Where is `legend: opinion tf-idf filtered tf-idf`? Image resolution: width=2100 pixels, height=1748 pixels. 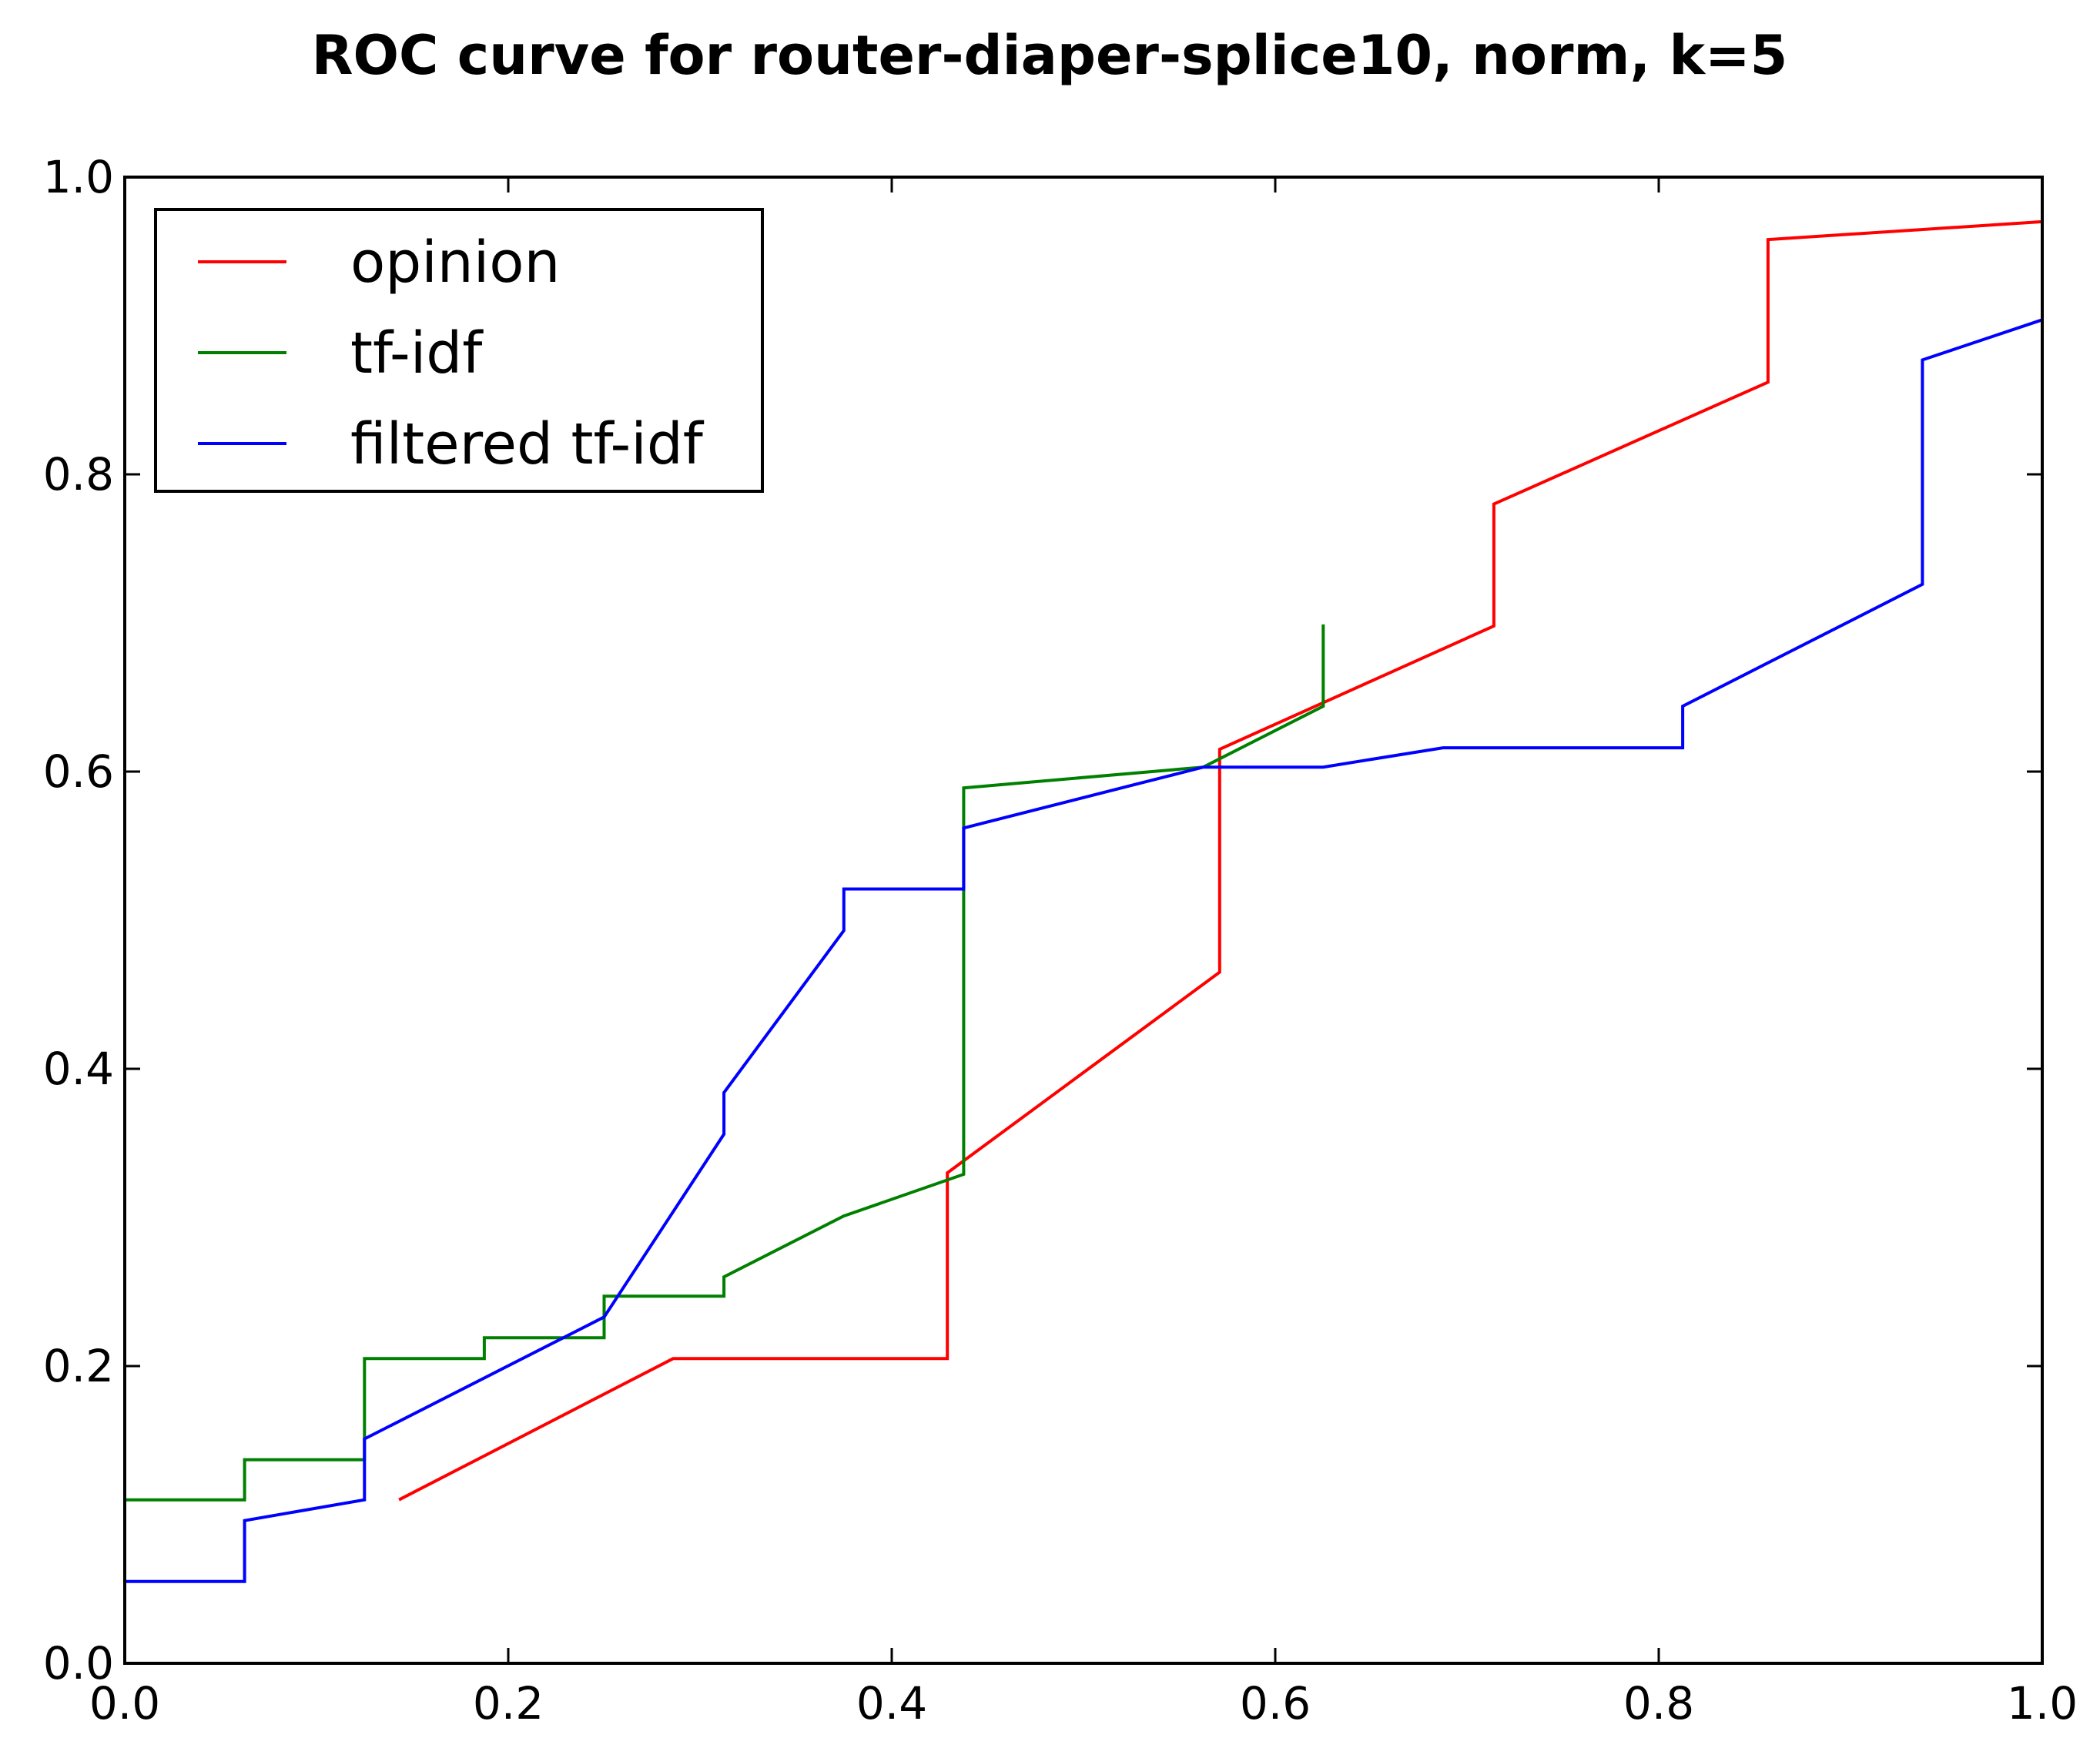
legend: opinion tf-idf filtered tf-idf is located at coordinates (459, 350).